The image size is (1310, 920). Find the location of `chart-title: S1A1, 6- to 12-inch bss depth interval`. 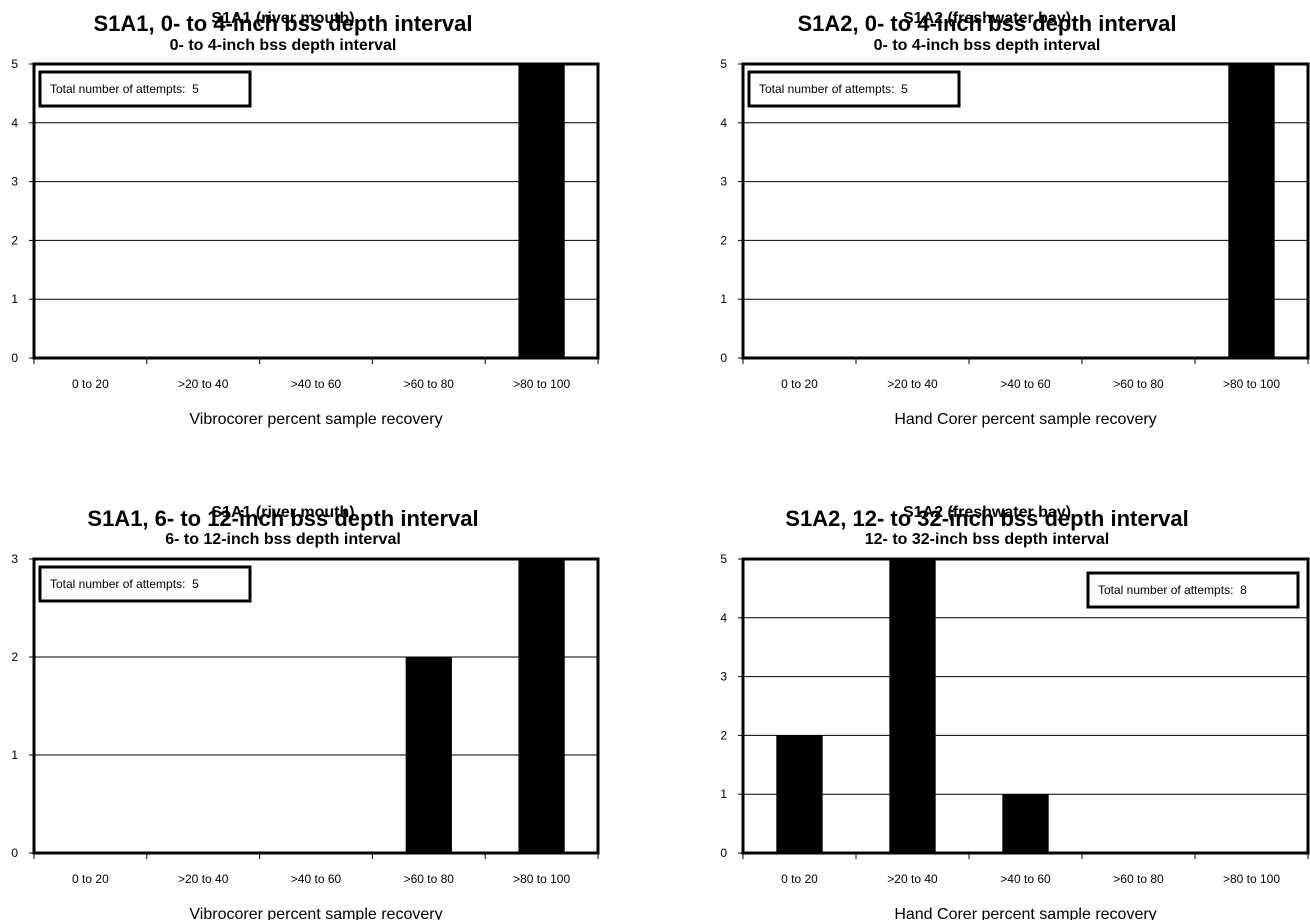

chart-title: S1A1, 6- to 12-inch bss depth interval is located at coordinates (282, 518).